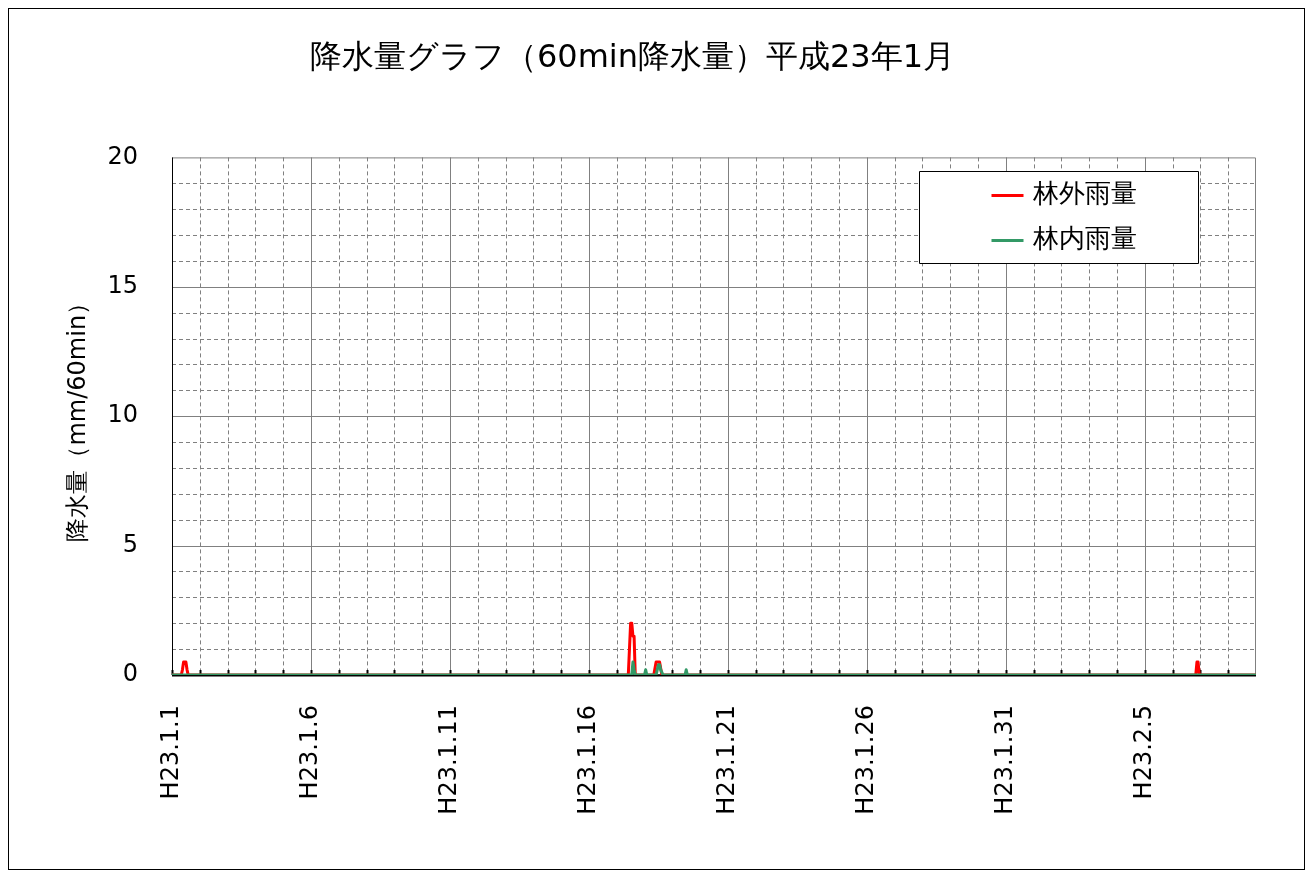 The image size is (1312, 875). I want to click on chart-title: 降水量グラフ（60min降水量）平成23年1月, so click(632, 55).